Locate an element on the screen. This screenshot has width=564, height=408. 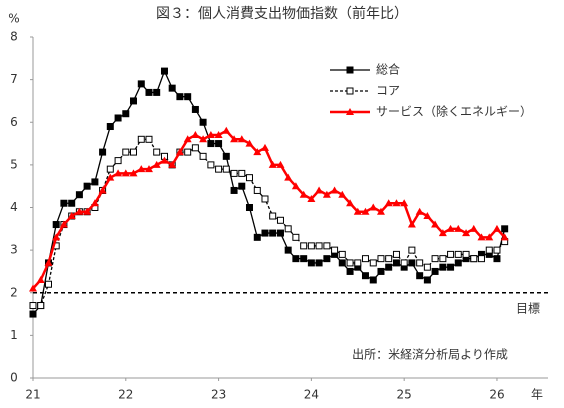
x-tick-label: 25 is located at coordinates (404, 395).